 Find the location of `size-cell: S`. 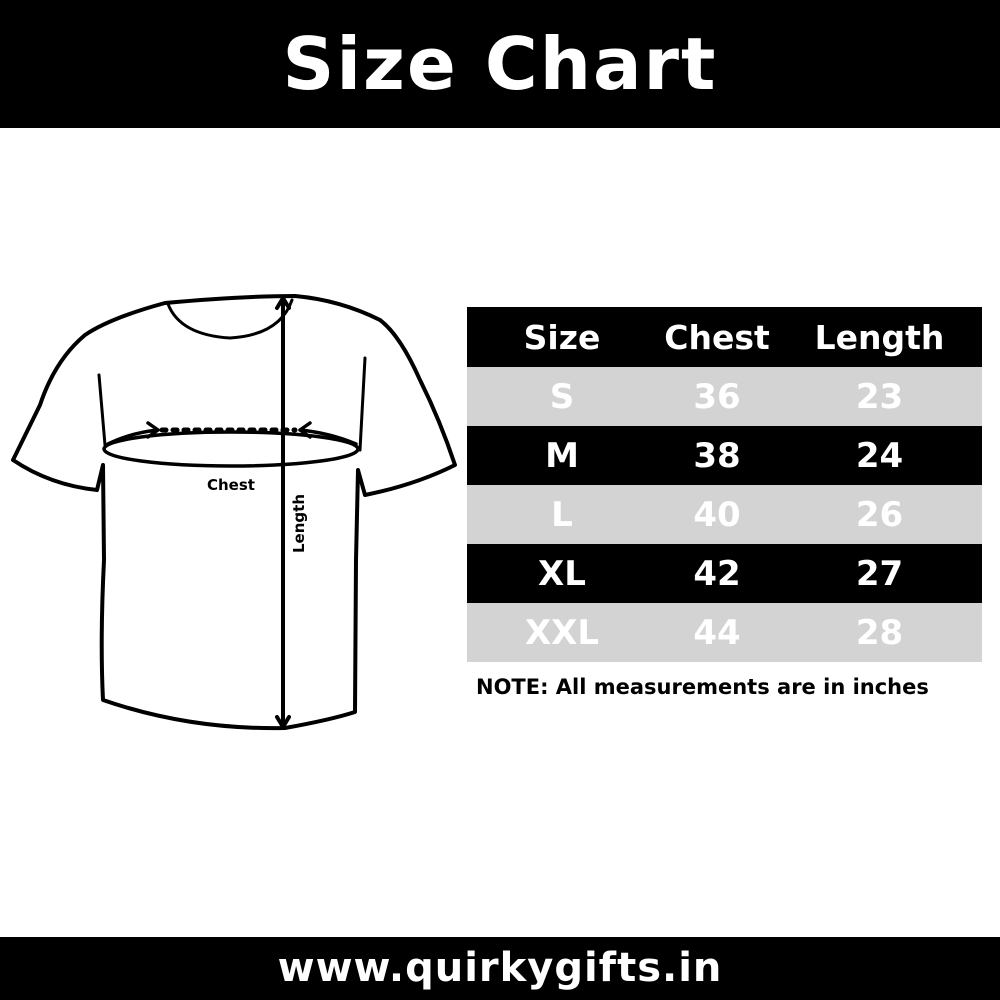

size-cell: S is located at coordinates (562, 396).